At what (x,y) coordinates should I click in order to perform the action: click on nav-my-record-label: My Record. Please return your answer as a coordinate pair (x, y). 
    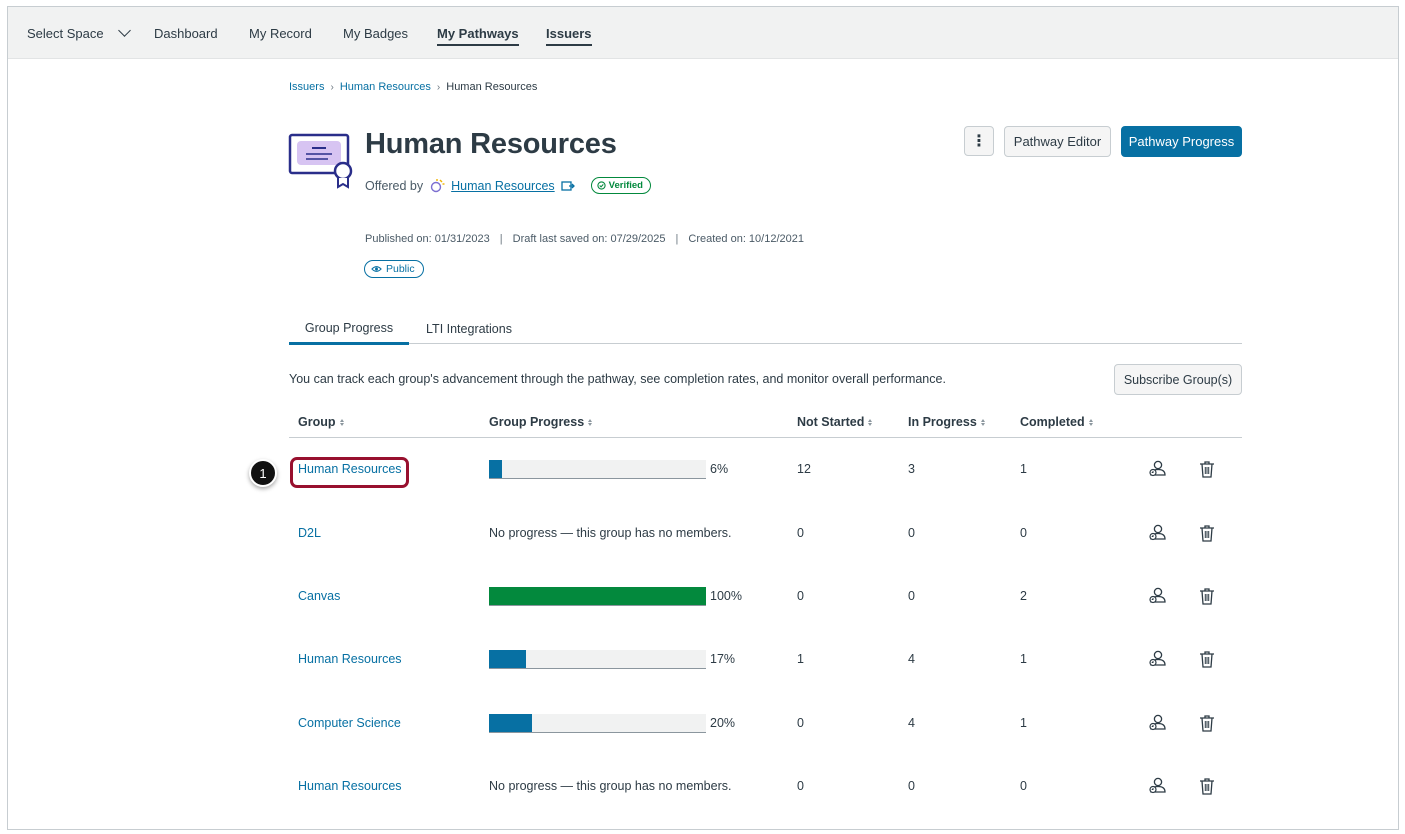
    Looking at the image, I should click on (280, 33).